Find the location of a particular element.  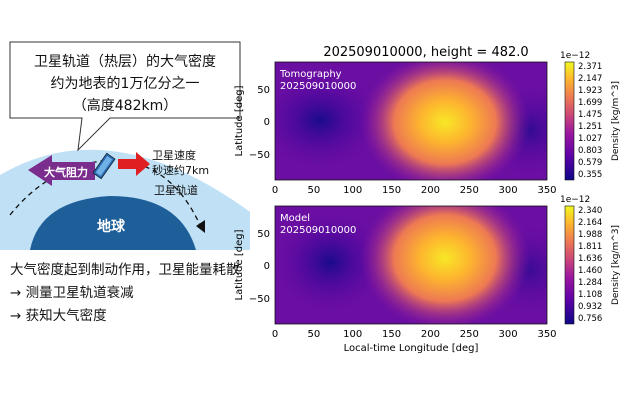

drag-arrow is located at coordinates (61, 170).